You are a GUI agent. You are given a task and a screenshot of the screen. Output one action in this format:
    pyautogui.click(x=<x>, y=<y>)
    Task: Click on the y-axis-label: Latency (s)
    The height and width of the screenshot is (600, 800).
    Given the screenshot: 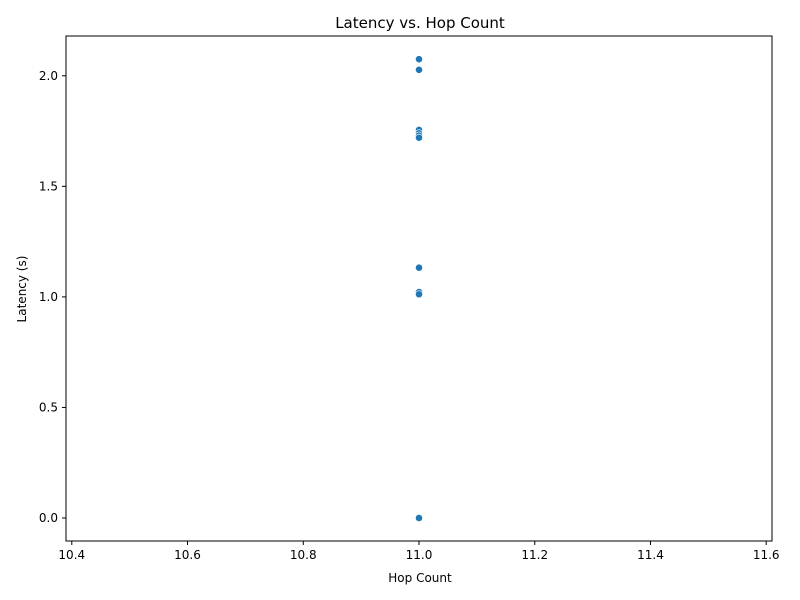 What is the action you would take?
    pyautogui.click(x=22, y=289)
    